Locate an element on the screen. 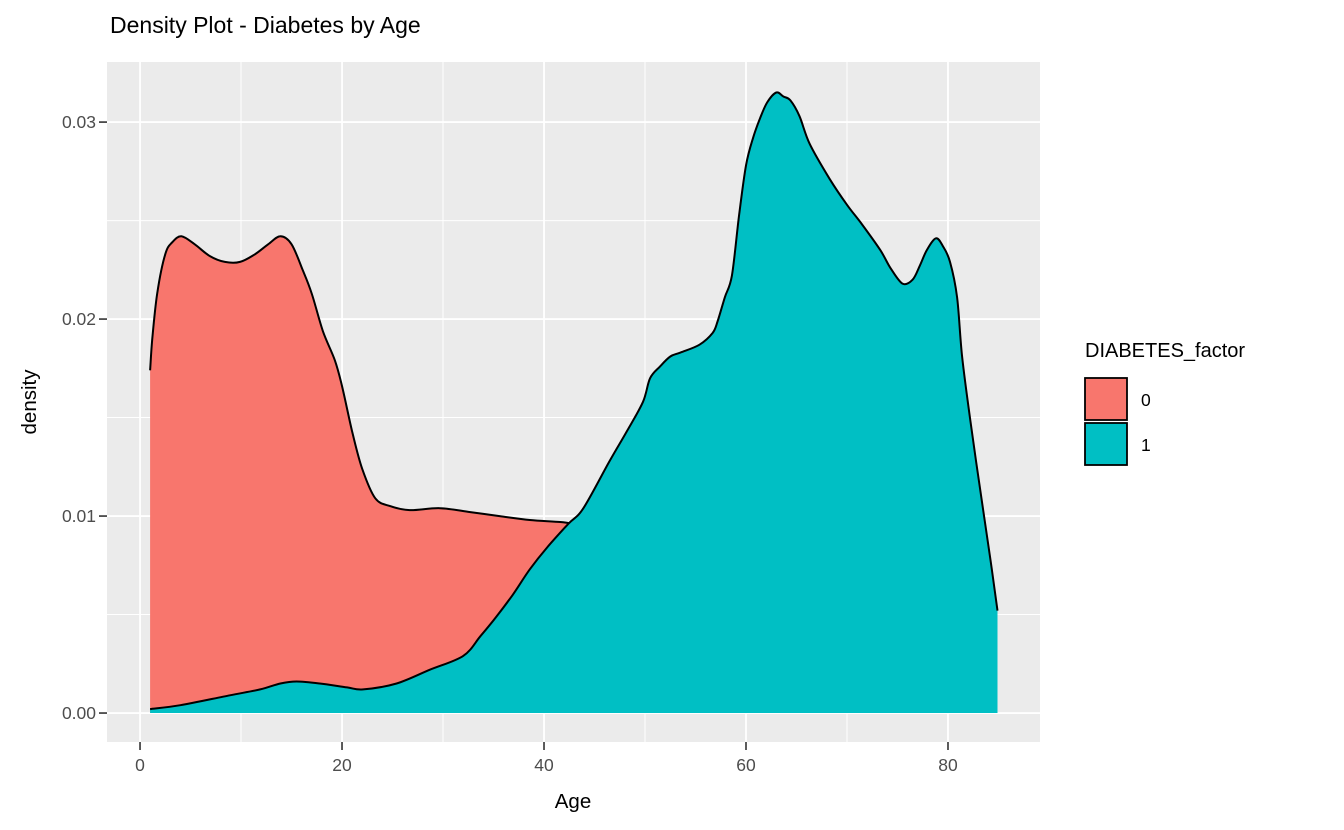  x-tick-label: 60 is located at coordinates (746, 765).